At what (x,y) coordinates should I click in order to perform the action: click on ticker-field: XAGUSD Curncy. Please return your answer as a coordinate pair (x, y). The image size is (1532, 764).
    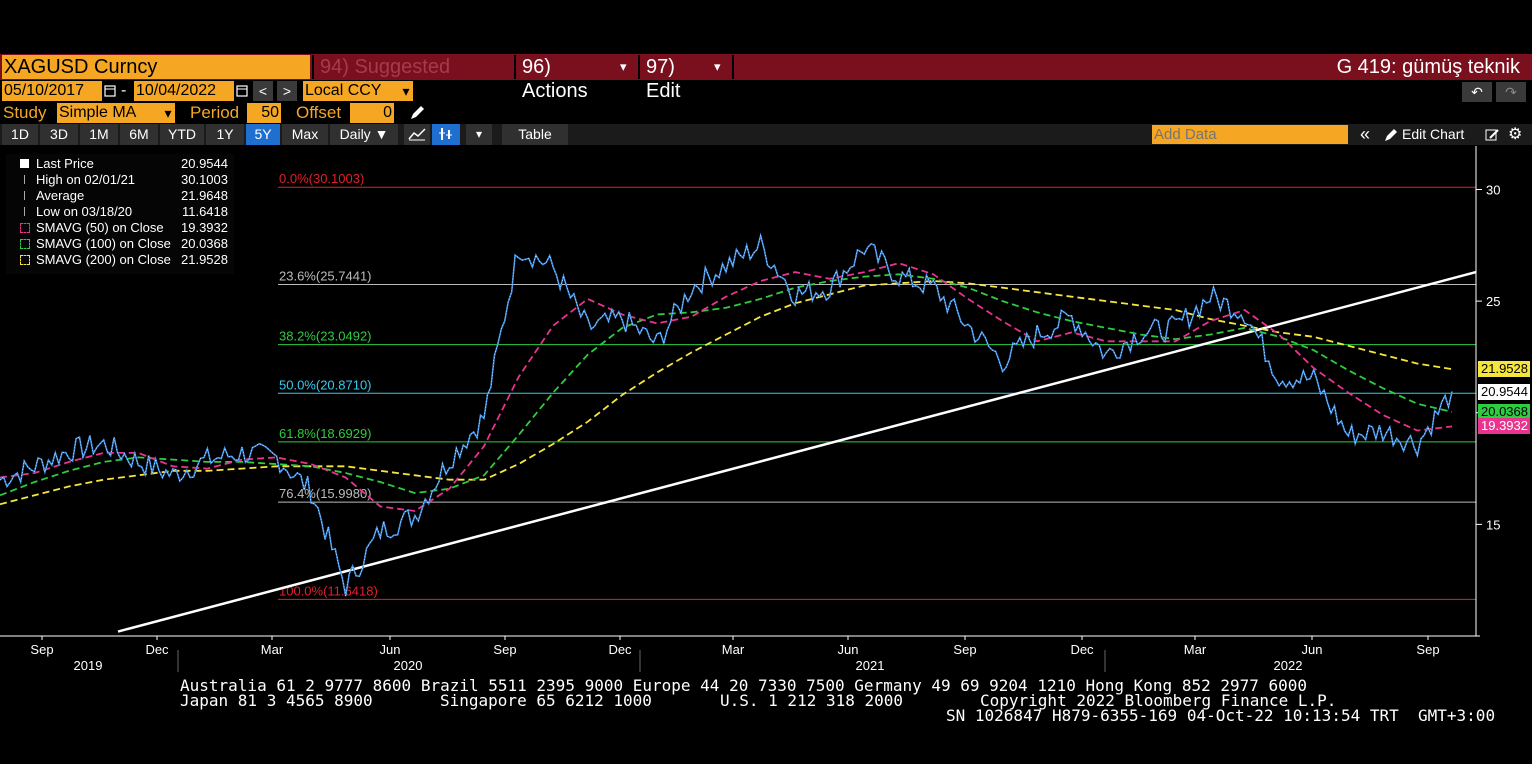
    Looking at the image, I should click on (156, 67).